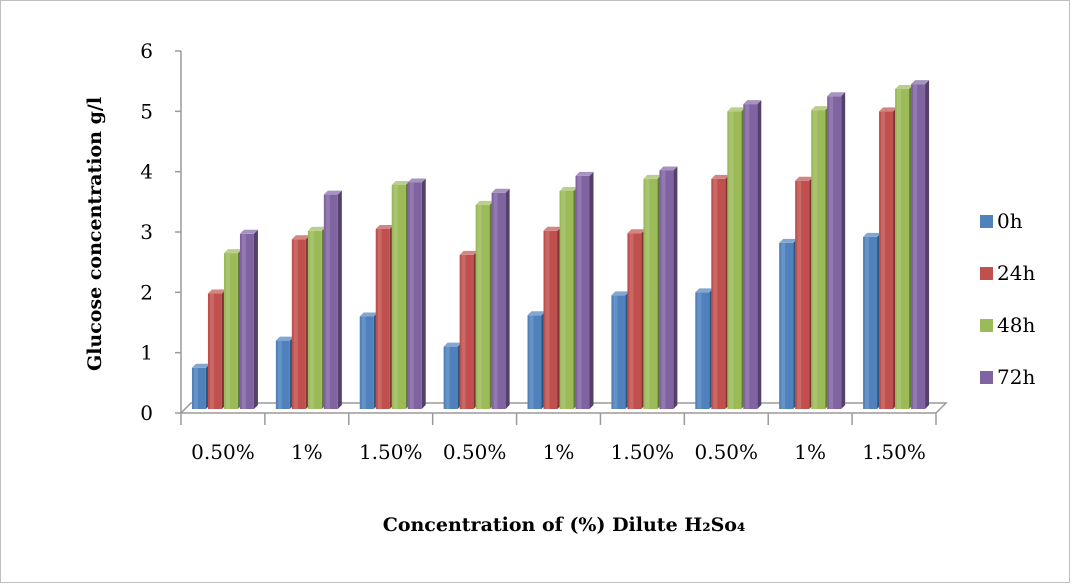  I want to click on y-tick-label: 0, so click(146, 413).